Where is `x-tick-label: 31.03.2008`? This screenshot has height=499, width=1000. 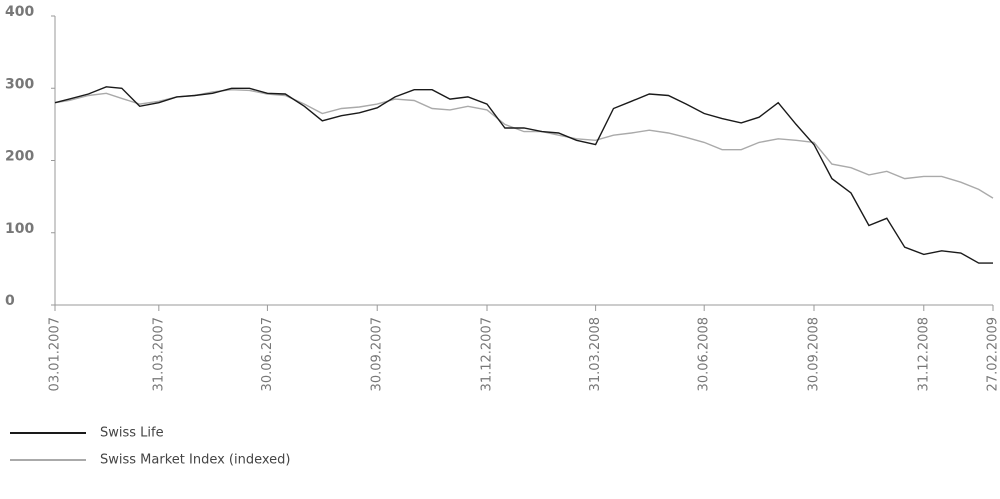
x-tick-label: 31.03.2008 is located at coordinates (595, 354).